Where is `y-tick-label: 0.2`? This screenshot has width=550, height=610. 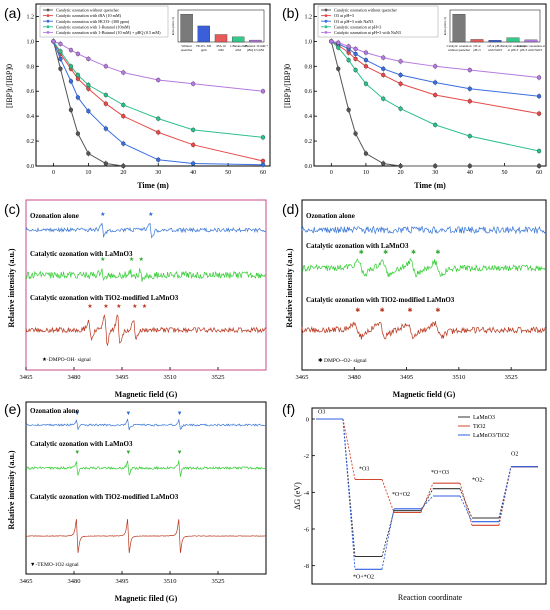
y-tick-label: 0.2 is located at coordinates (31, 142).